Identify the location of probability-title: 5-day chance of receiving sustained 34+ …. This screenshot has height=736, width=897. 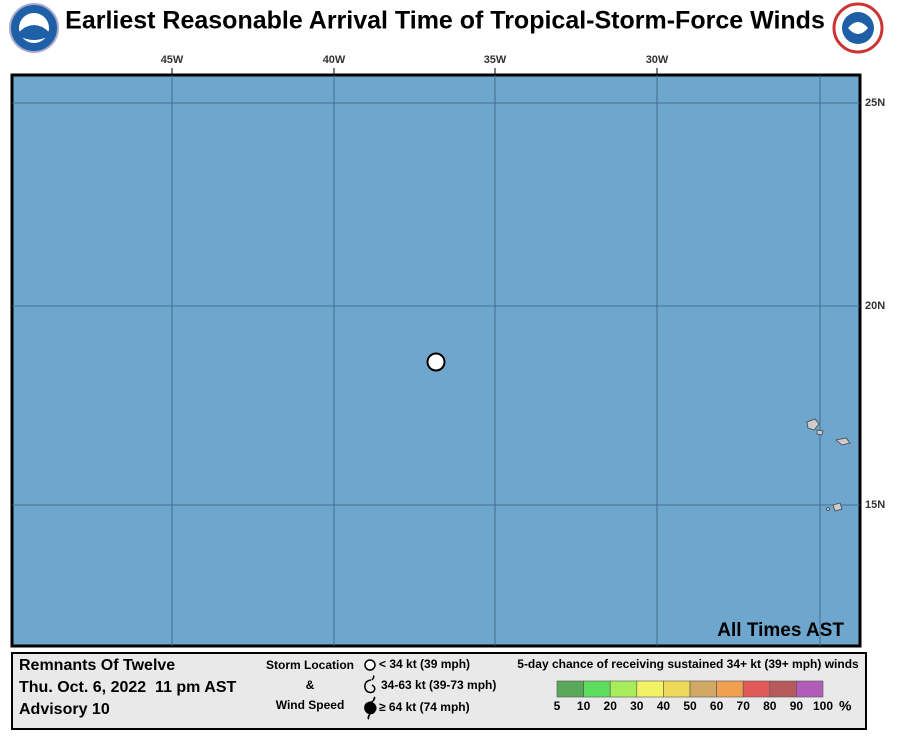
(688, 664).